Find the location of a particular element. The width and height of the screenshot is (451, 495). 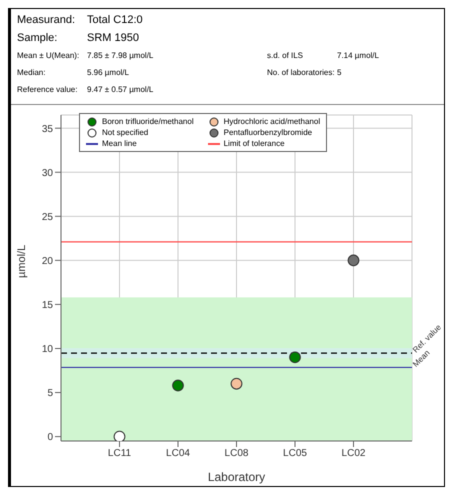

text: No. of laboratories: 5 is located at coordinates (304, 73).